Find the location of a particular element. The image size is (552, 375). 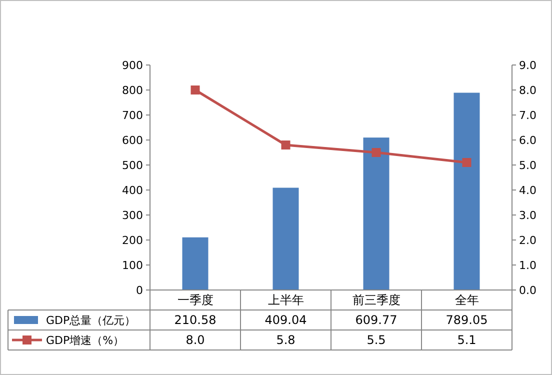

y-tick-label: 900 is located at coordinates (132, 65).